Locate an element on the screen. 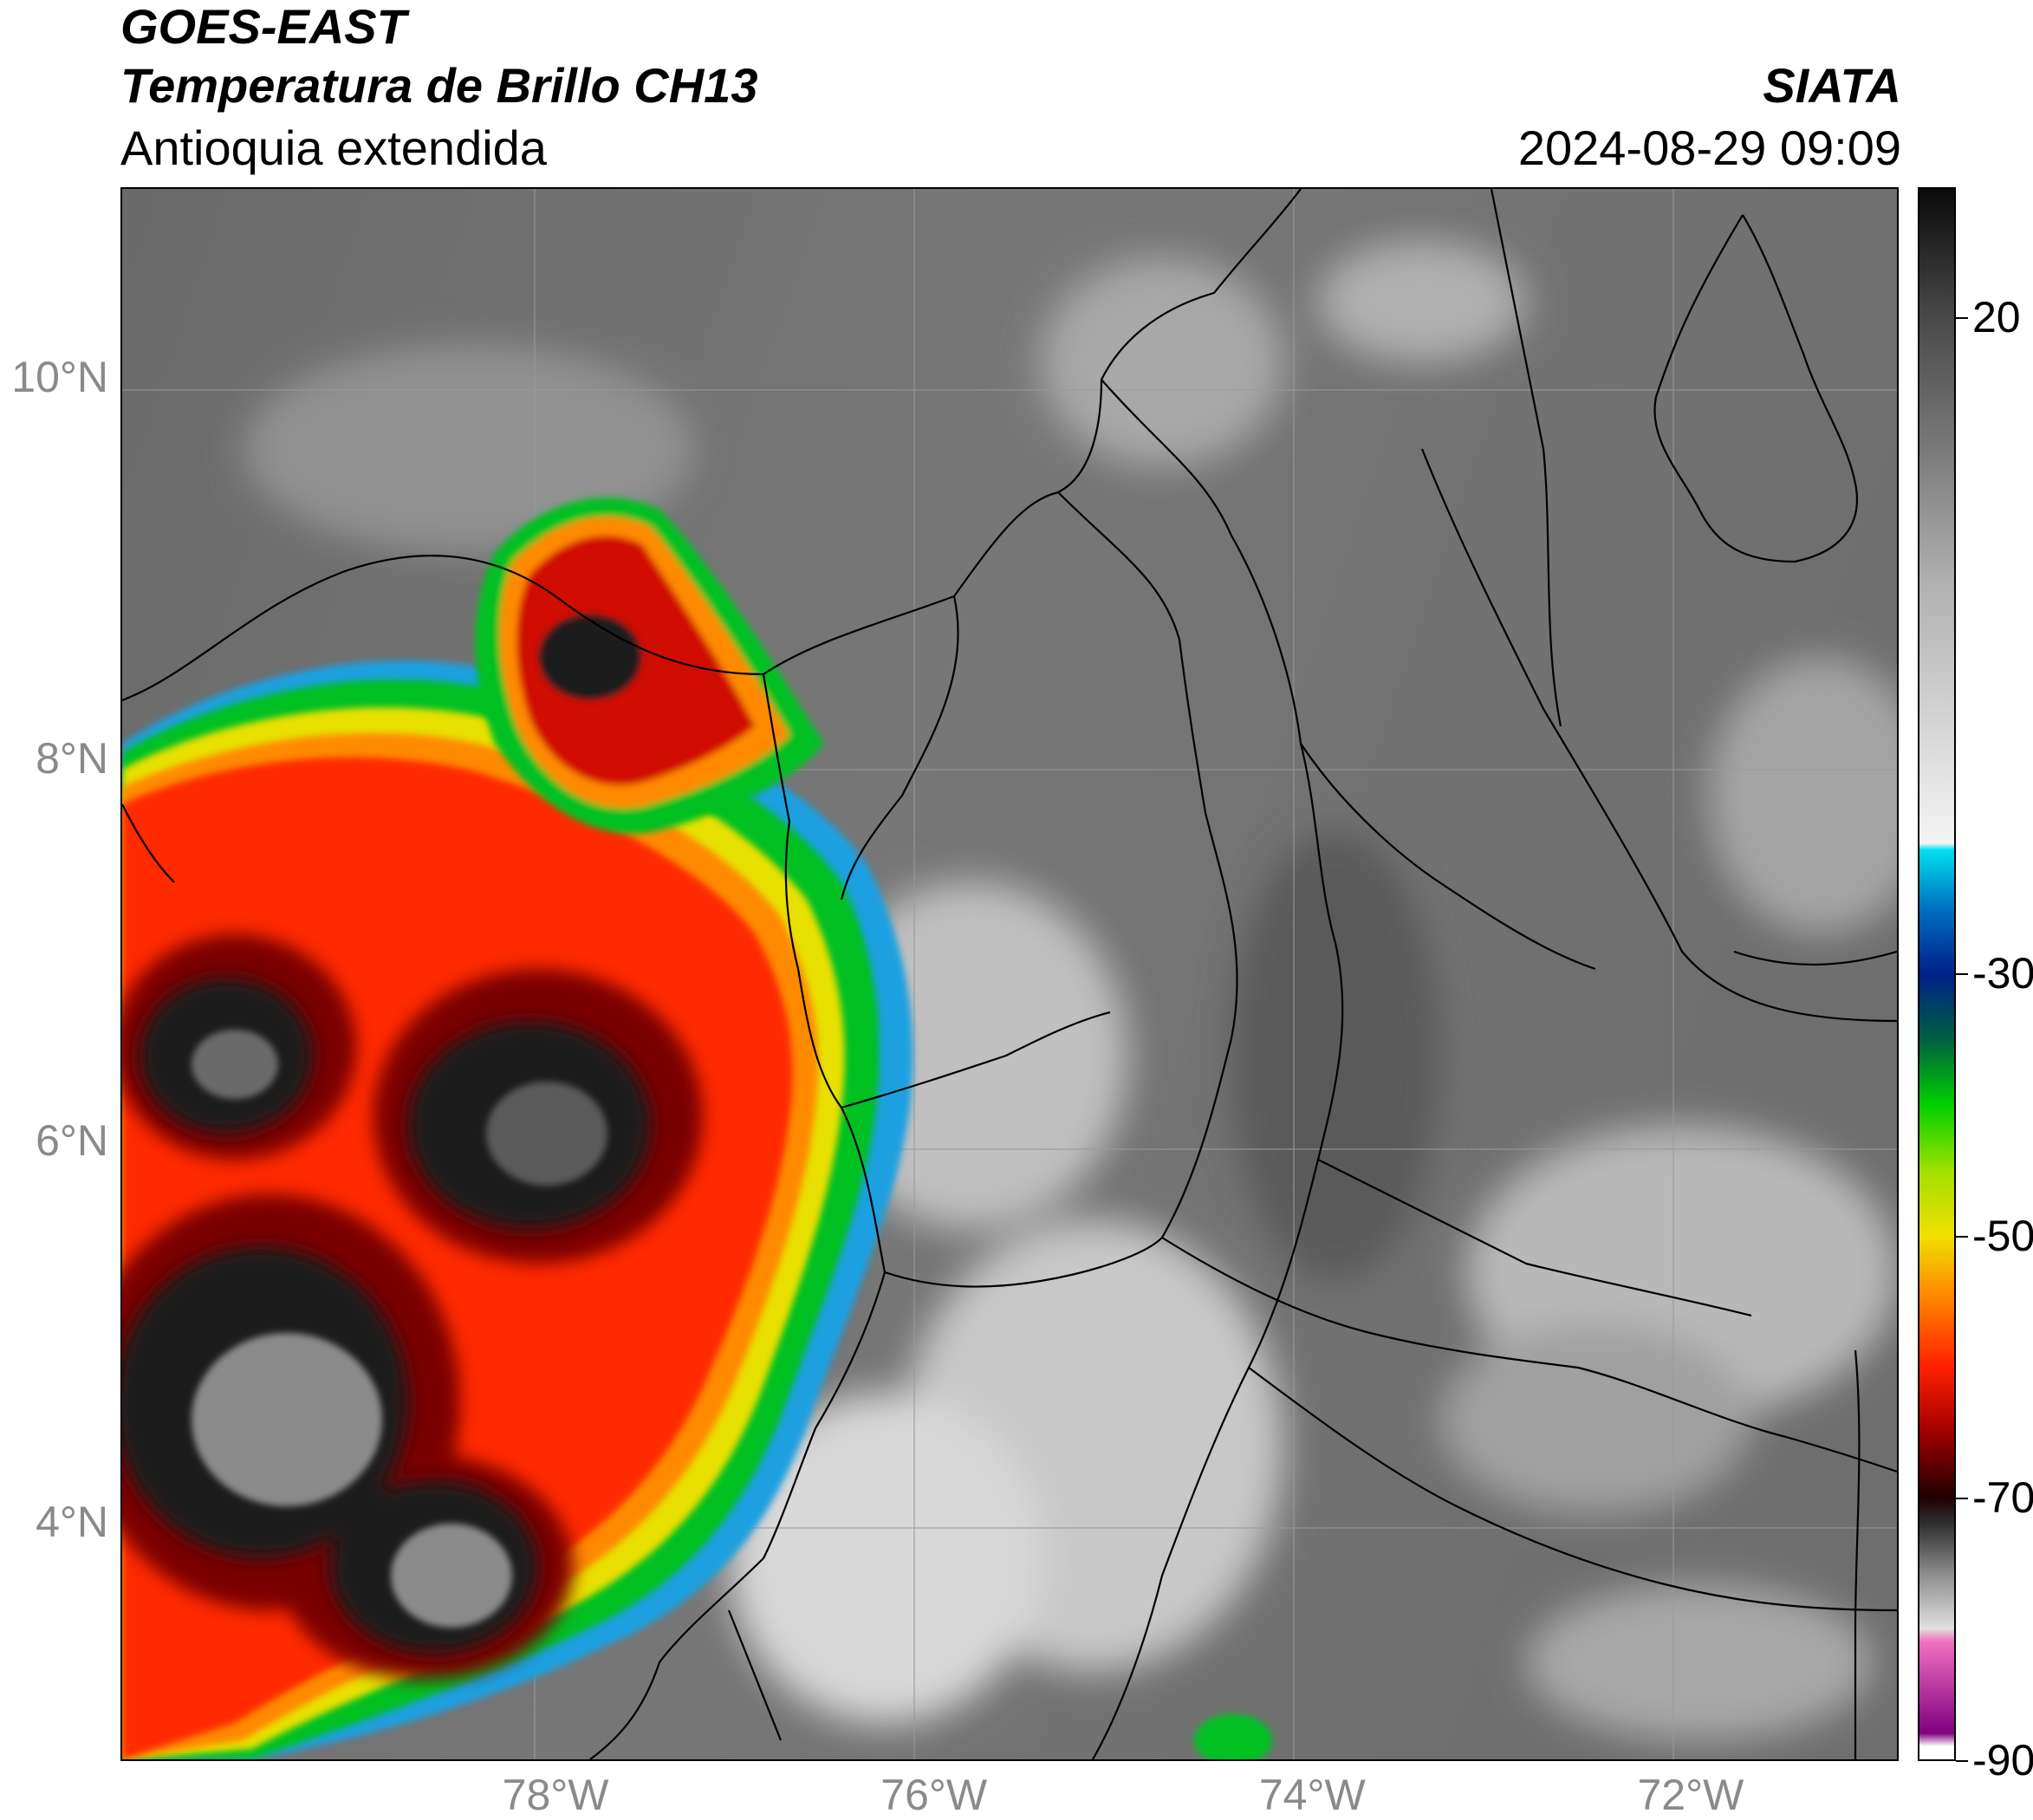  lat-tick-label: 4°N is located at coordinates (72, 1521).